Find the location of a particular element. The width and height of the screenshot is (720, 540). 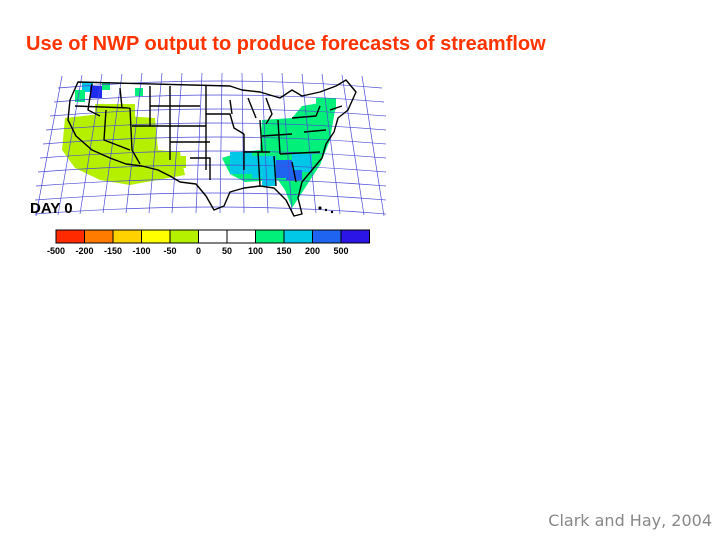

map-grid is located at coordinates (210, 144).